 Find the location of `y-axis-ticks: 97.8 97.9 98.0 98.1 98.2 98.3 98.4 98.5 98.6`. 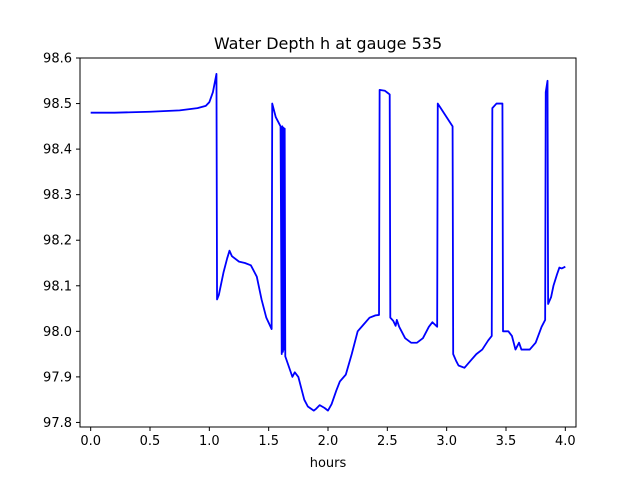

y-axis-ticks: 97.8 97.9 98.0 98.1 98.2 98.3 98.4 98.5 98.6 is located at coordinates (61, 241).